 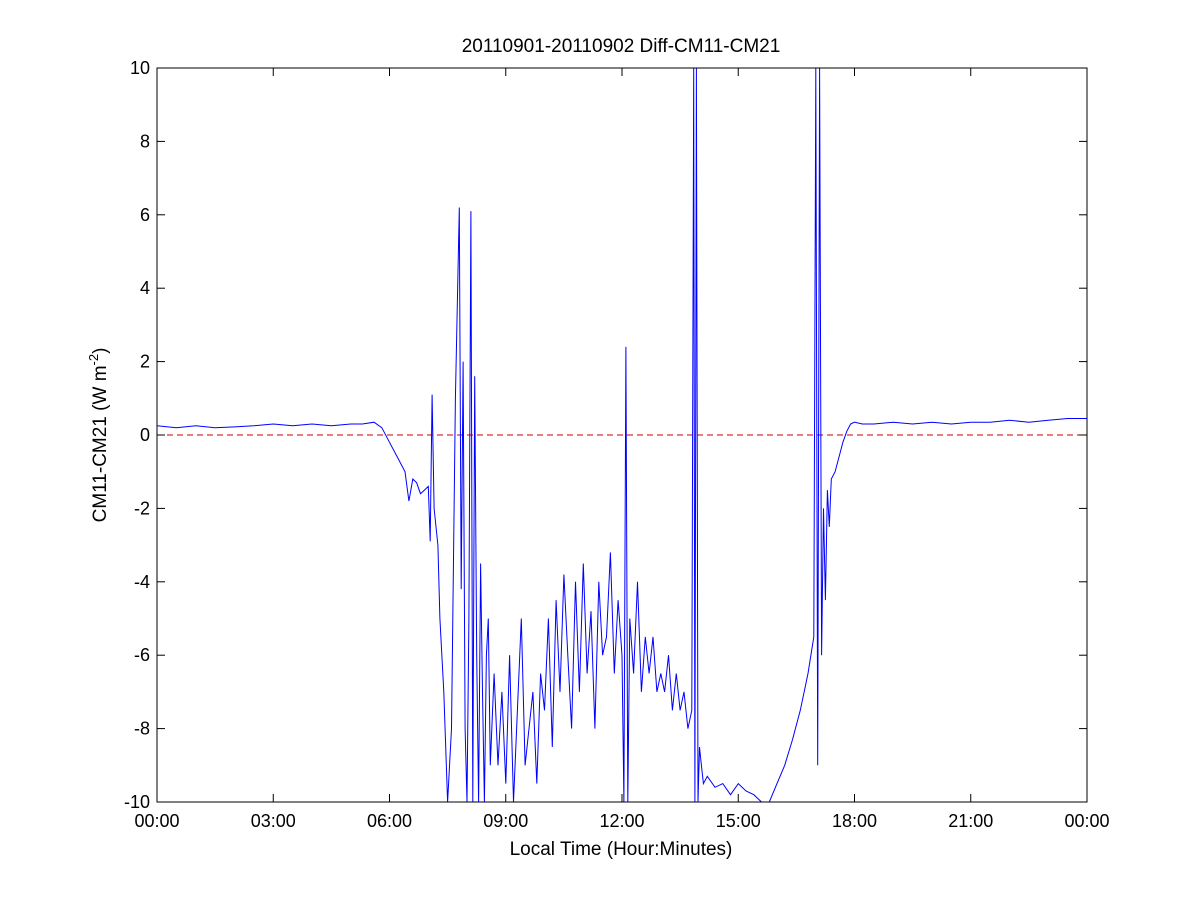 What do you see at coordinates (621, 849) in the screenshot?
I see `x-axis-title: Local Time (Hour:Minutes)` at bounding box center [621, 849].